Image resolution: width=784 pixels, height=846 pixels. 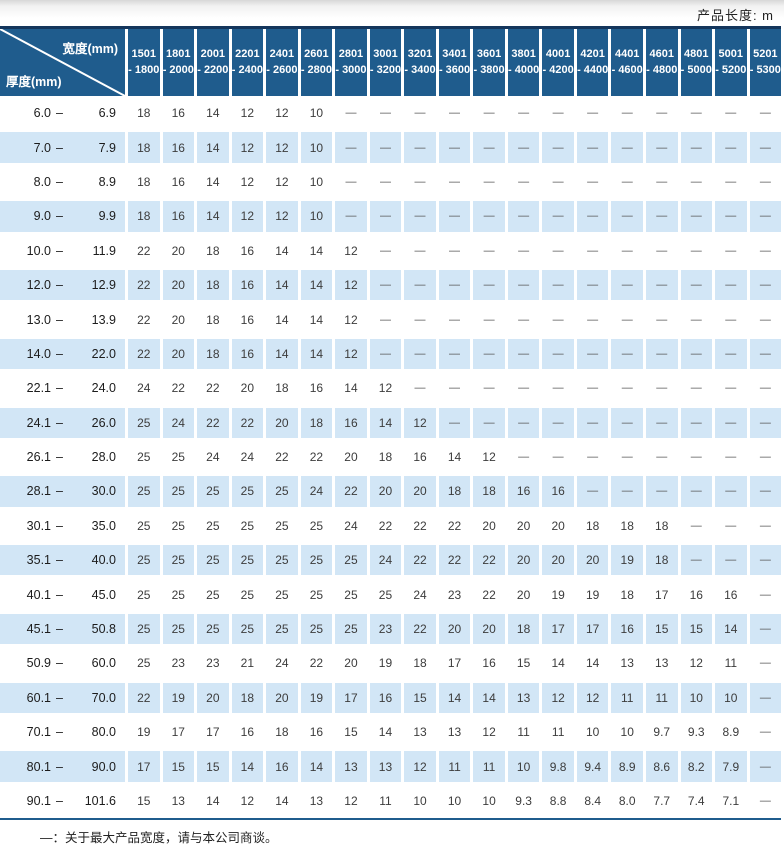 I want to click on footer-note: —：关于最大产品宽度，请与本公司商谈。, so click(x=159, y=838).